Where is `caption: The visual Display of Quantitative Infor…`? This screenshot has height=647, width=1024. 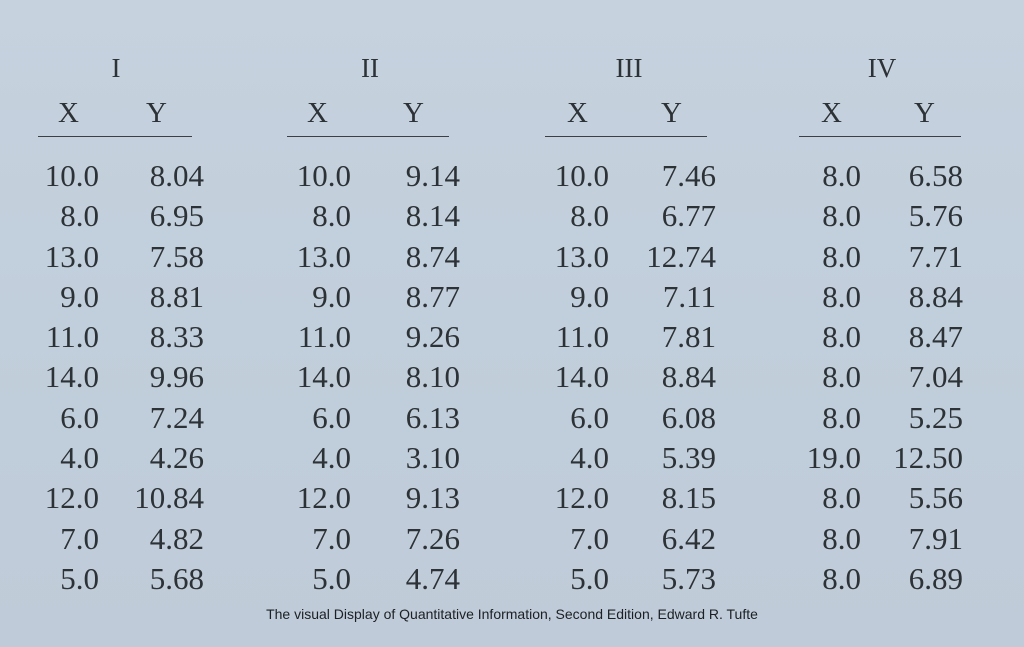
caption: The visual Display of Quantitative Infor… is located at coordinates (512, 614).